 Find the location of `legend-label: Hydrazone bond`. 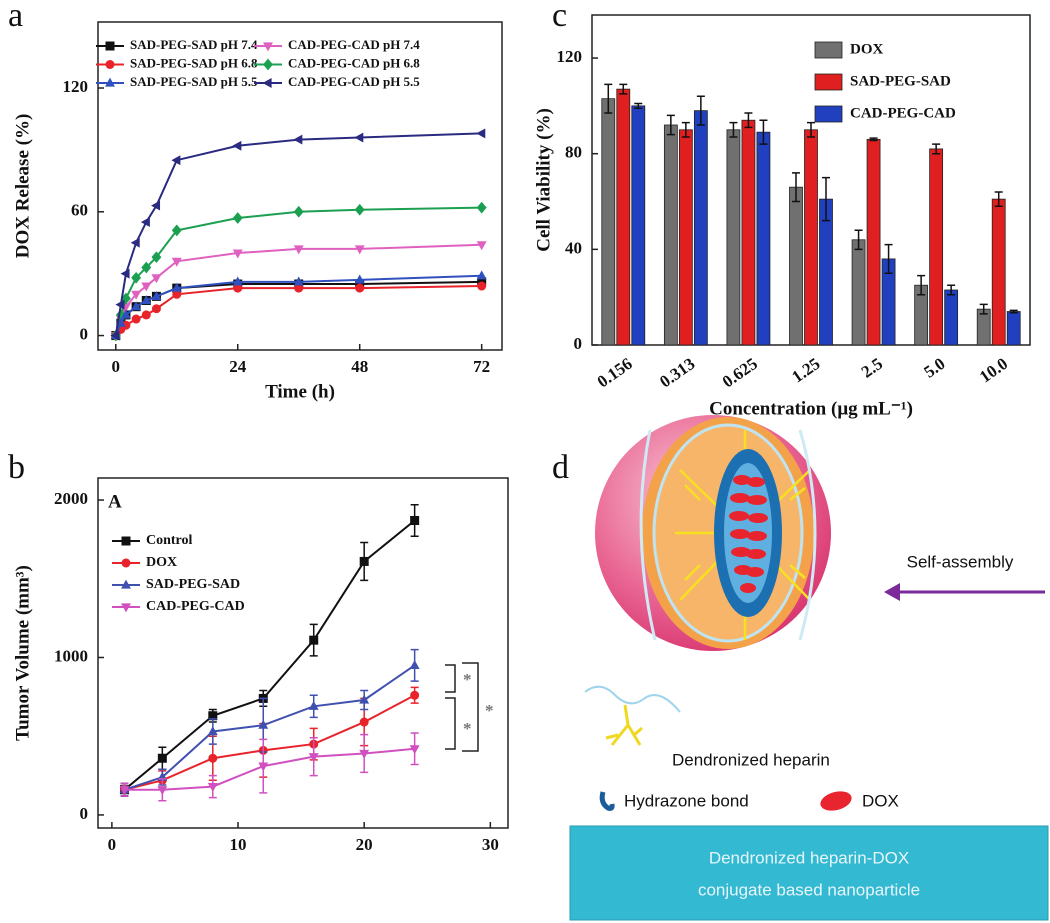

legend-label: Hydrazone bond is located at coordinates (686, 800).